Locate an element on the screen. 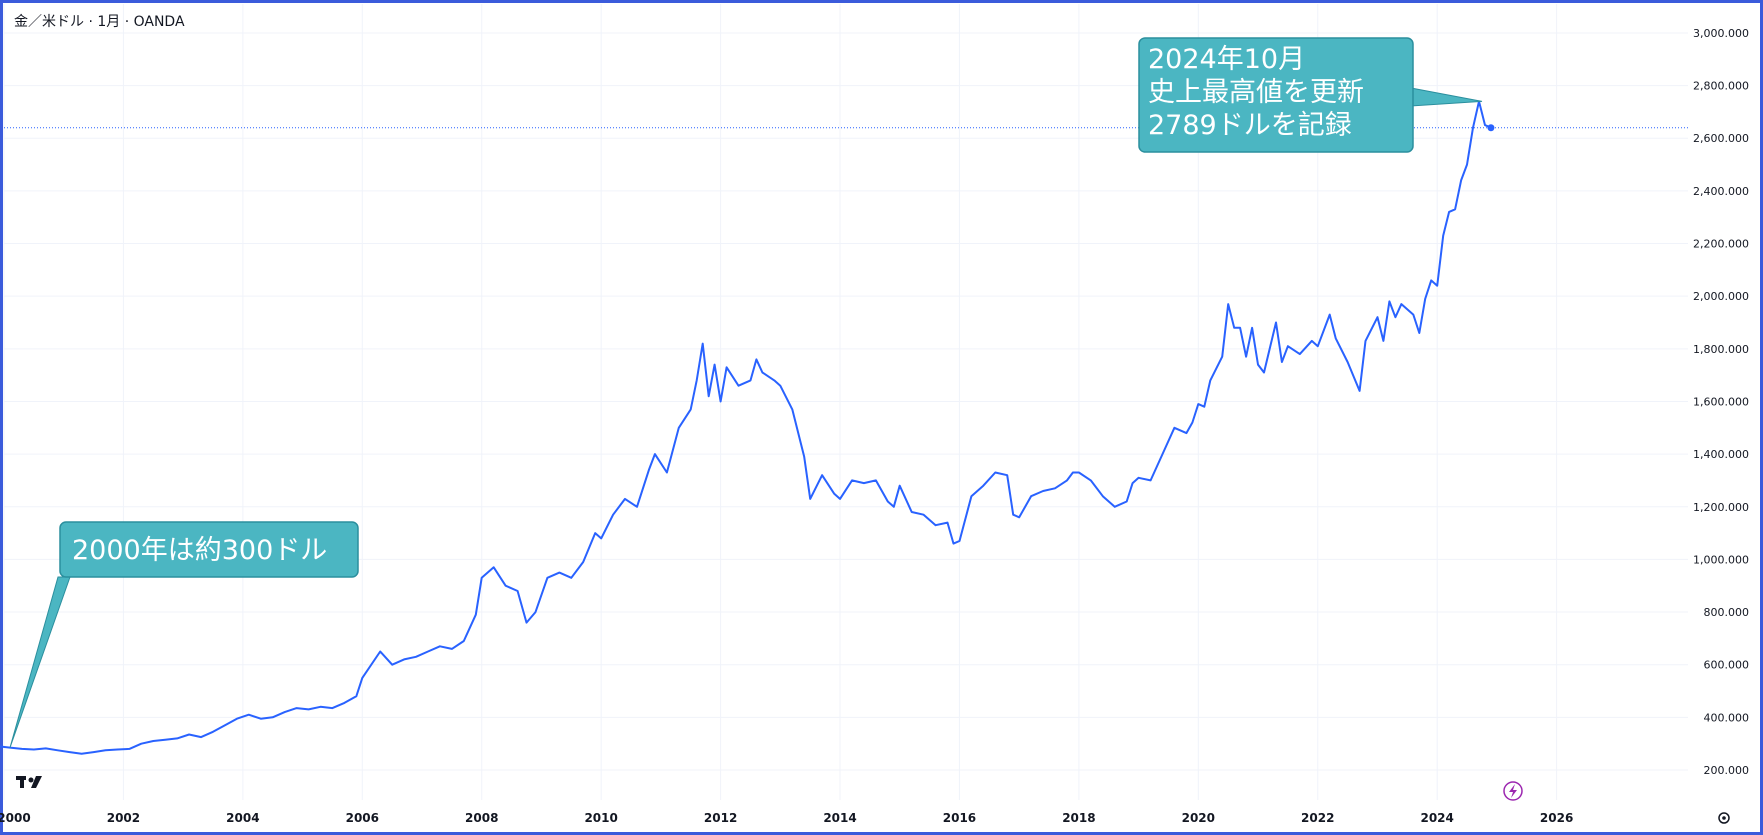 Image resolution: width=1763 pixels, height=835 pixels. y-tick-label: 200.000 is located at coordinates (1727, 770).